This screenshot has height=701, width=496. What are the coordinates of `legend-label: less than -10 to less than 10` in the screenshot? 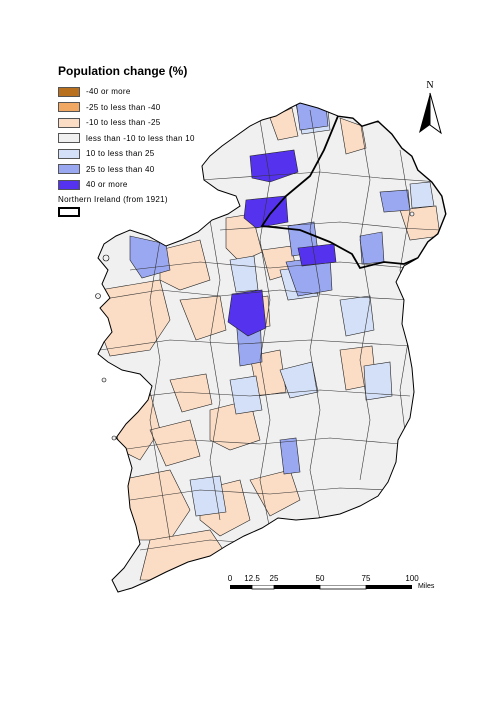 It's located at (140, 138).